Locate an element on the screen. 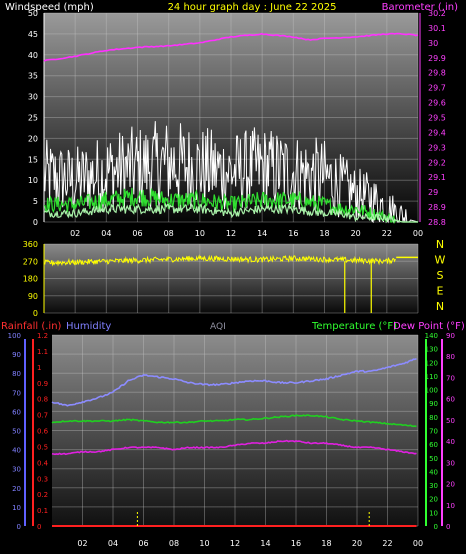  dewpoint-tick-label: 80 is located at coordinates (450, 357).